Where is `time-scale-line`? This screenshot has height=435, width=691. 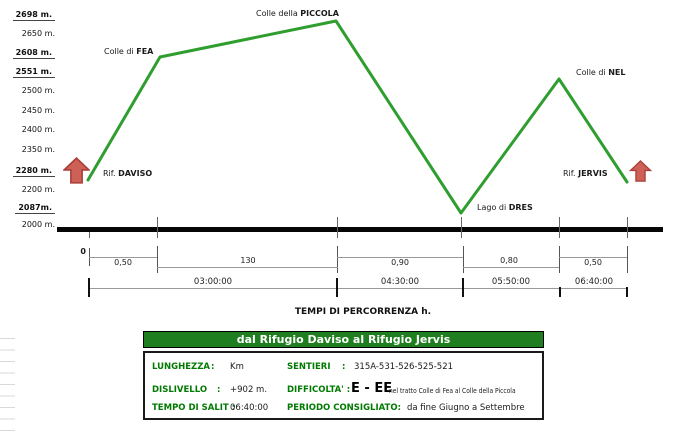
time-scale-line is located at coordinates (358, 288).